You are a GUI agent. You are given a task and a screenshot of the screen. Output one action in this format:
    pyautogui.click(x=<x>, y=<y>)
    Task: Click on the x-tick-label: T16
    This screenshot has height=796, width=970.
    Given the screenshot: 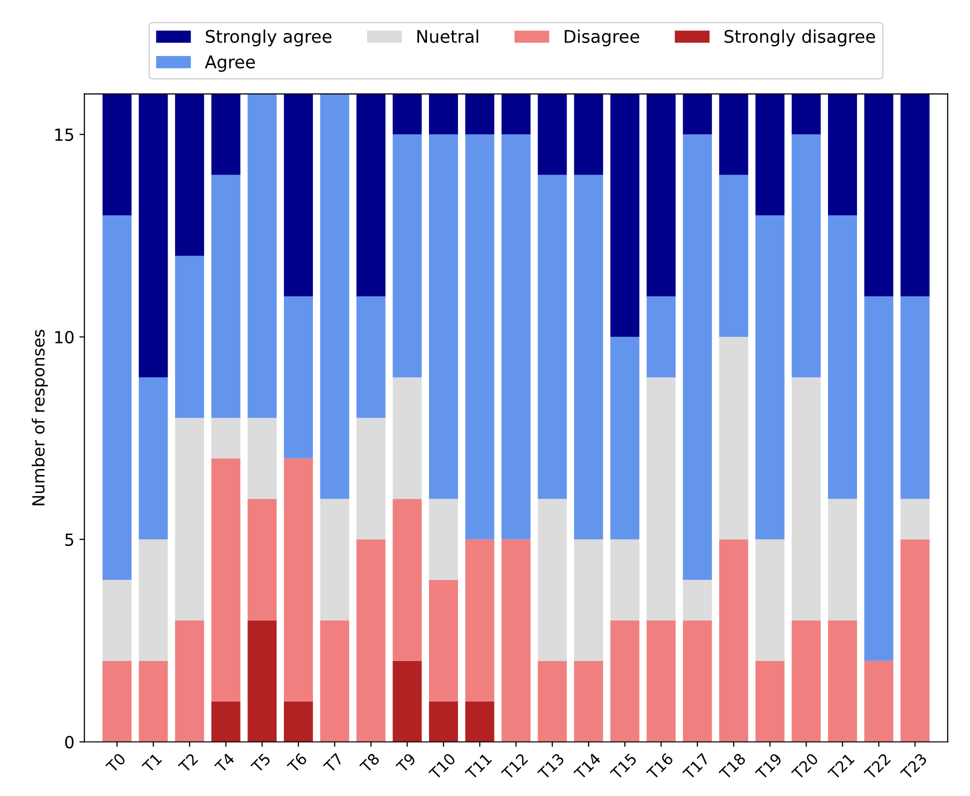 What is the action you would take?
    pyautogui.click(x=660, y=766)
    